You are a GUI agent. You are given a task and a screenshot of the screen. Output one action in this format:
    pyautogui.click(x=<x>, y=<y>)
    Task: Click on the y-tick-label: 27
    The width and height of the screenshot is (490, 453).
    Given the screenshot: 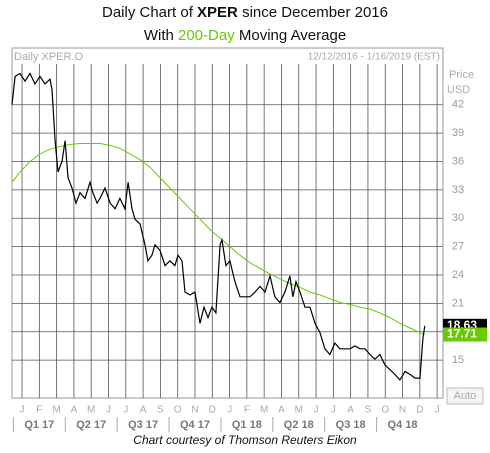 What is the action you would take?
    pyautogui.click(x=458, y=247)
    